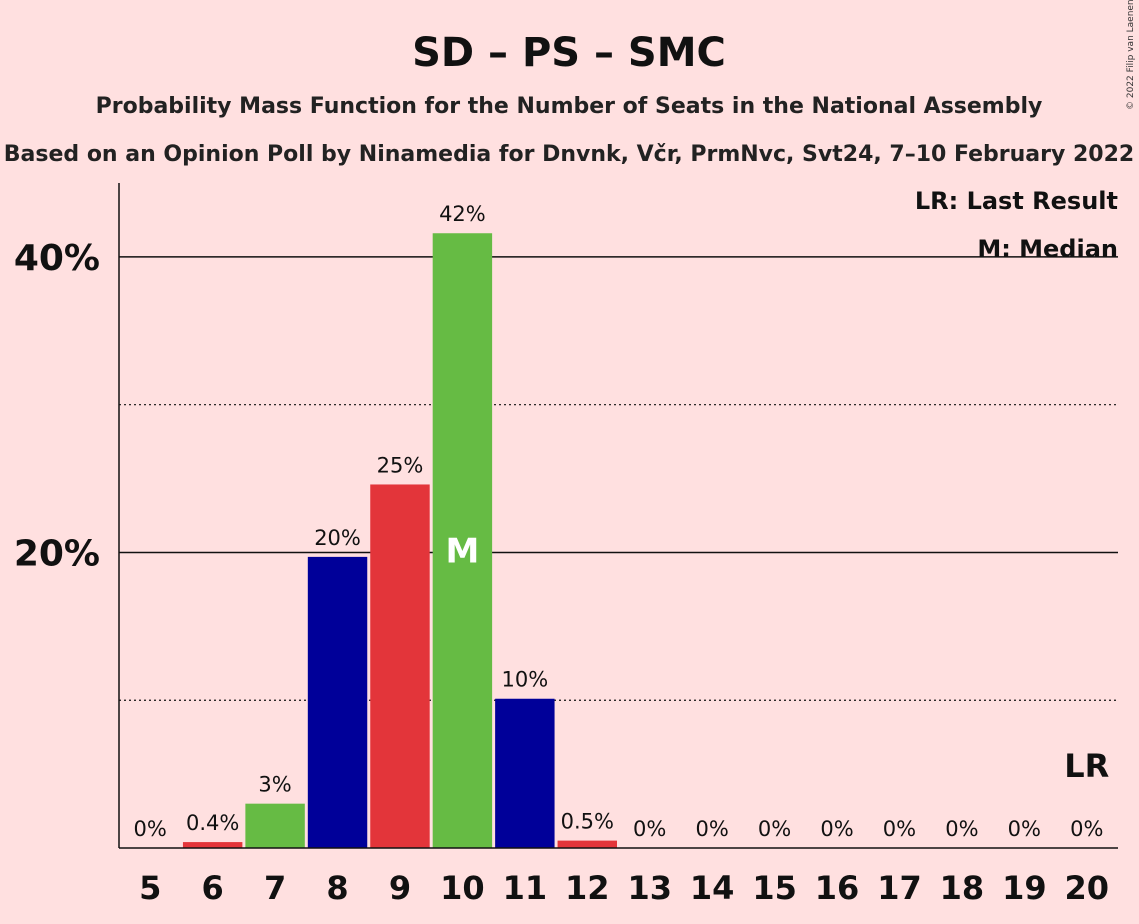 Image resolution: width=1139 pixels, height=924 pixels. I want to click on x-tick-label: 11, so click(525, 888).